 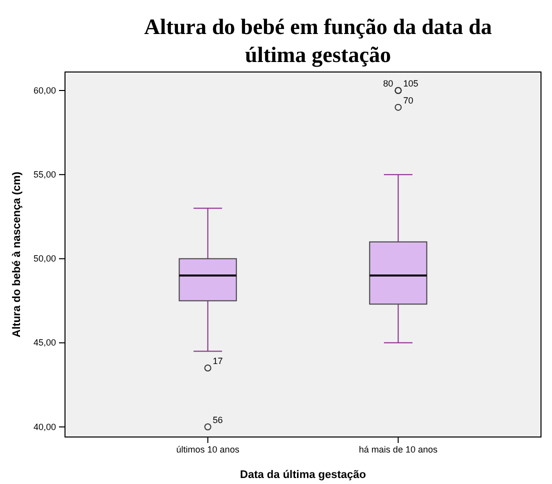 I want to click on annotation: 105, so click(x=410, y=83).